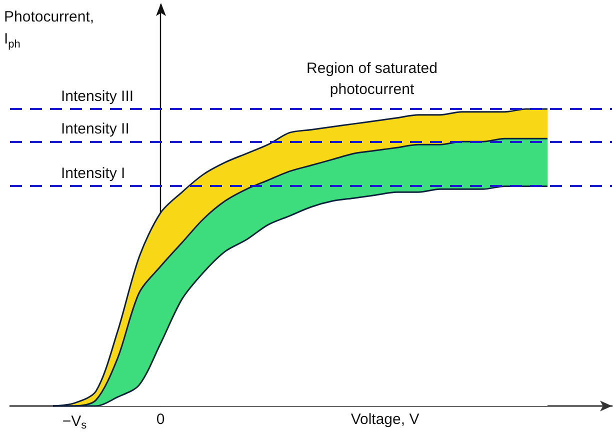  Describe the element at coordinates (385, 419) in the screenshot. I see `x-axis-title: Voltage, V` at that location.